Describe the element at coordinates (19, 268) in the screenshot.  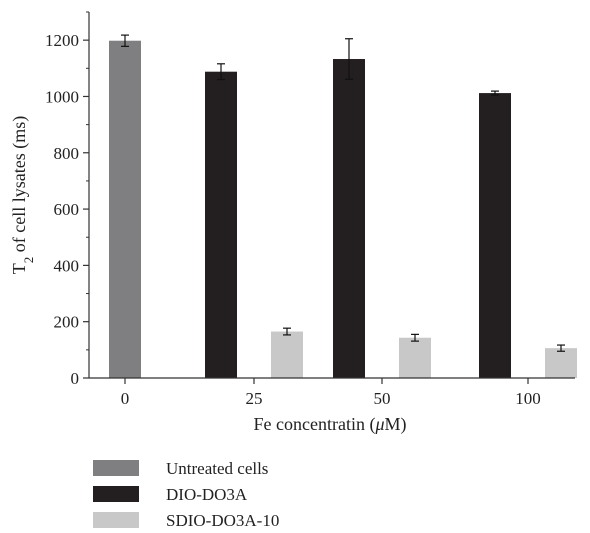
I see `y-axis-title-main: T` at that location.